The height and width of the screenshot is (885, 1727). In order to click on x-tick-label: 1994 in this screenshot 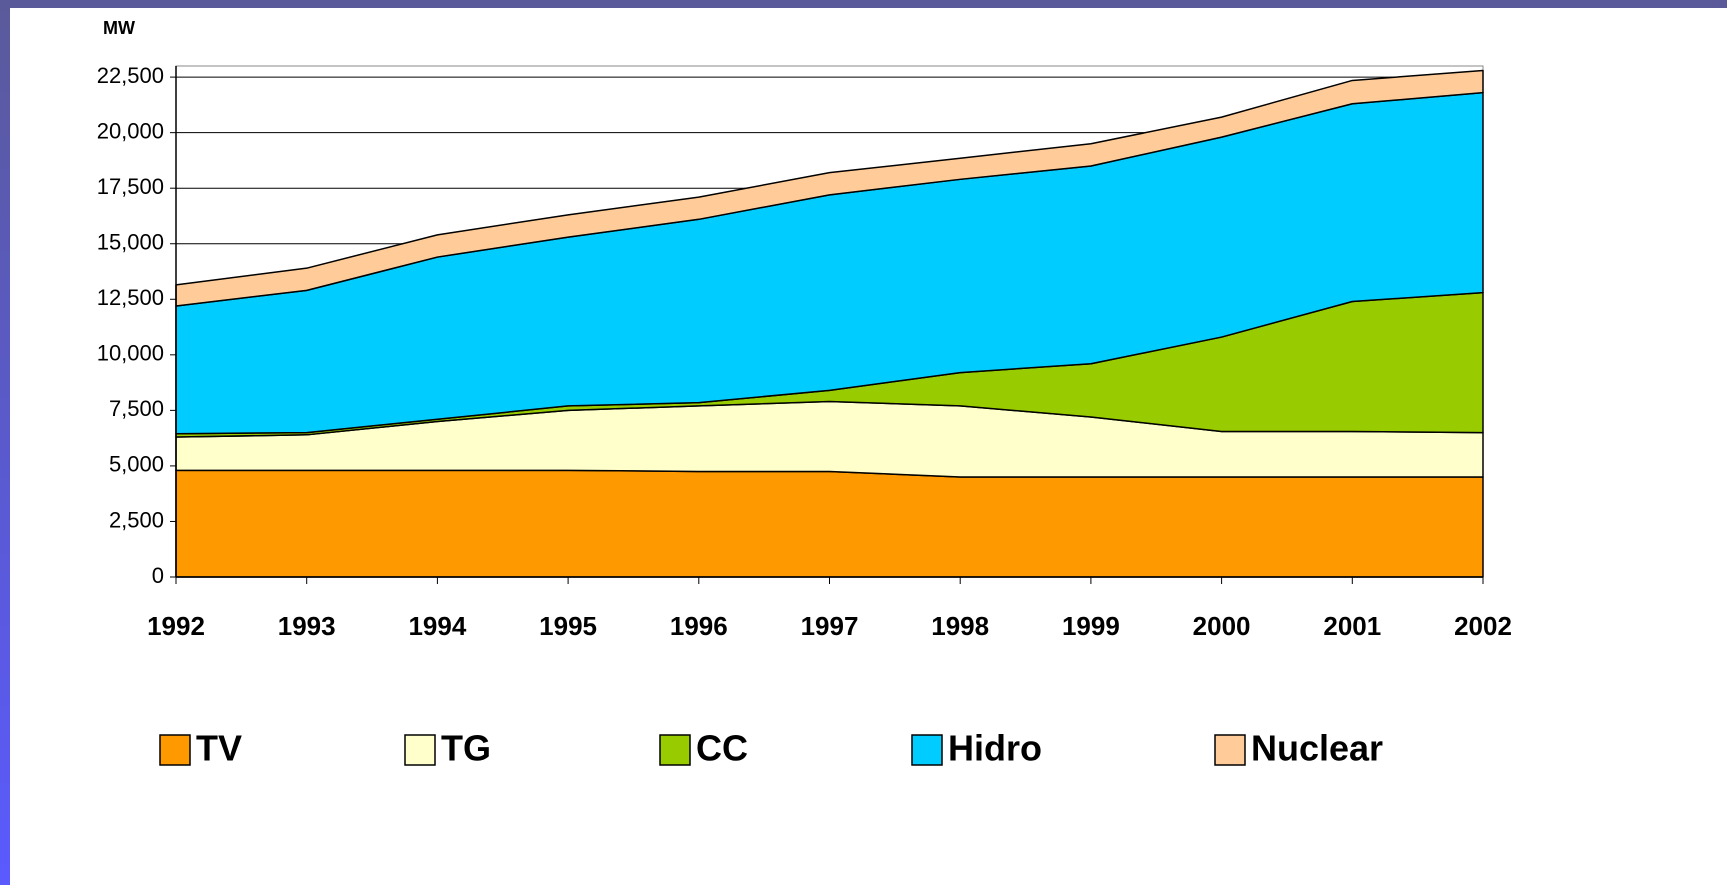, I will do `click(437, 626)`.